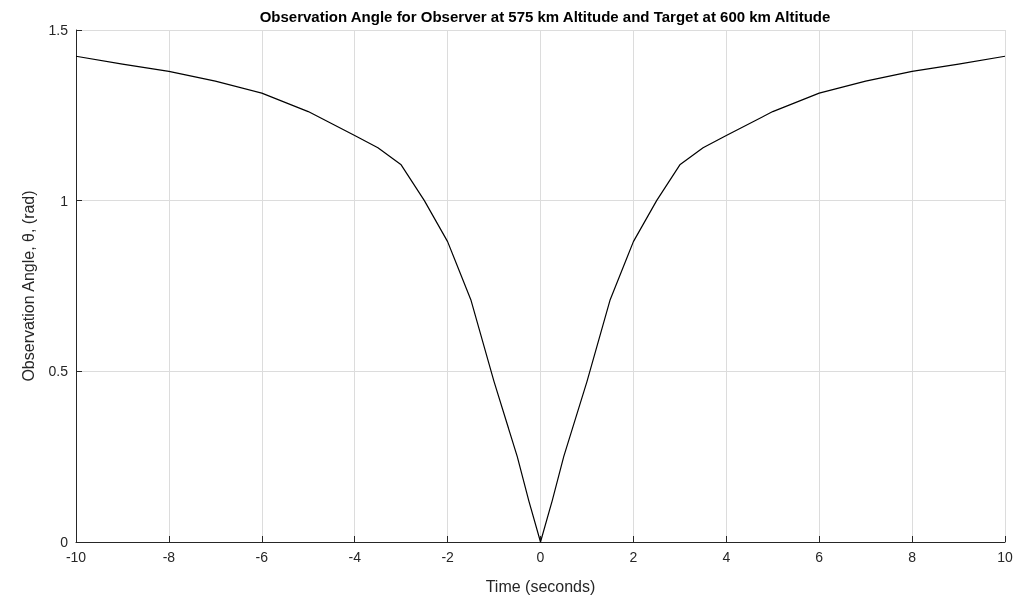  Describe the element at coordinates (64, 200) in the screenshot. I see `y-tick-label: 1` at that location.